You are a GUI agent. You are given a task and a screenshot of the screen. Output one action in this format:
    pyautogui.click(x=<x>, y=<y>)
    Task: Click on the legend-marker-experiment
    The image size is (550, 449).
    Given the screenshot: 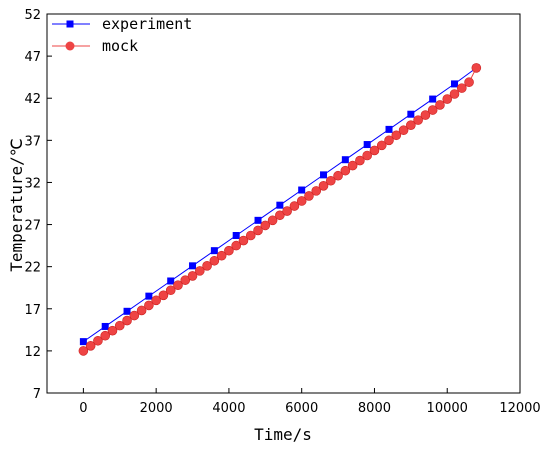 What is the action you would take?
    pyautogui.click(x=70, y=24)
    